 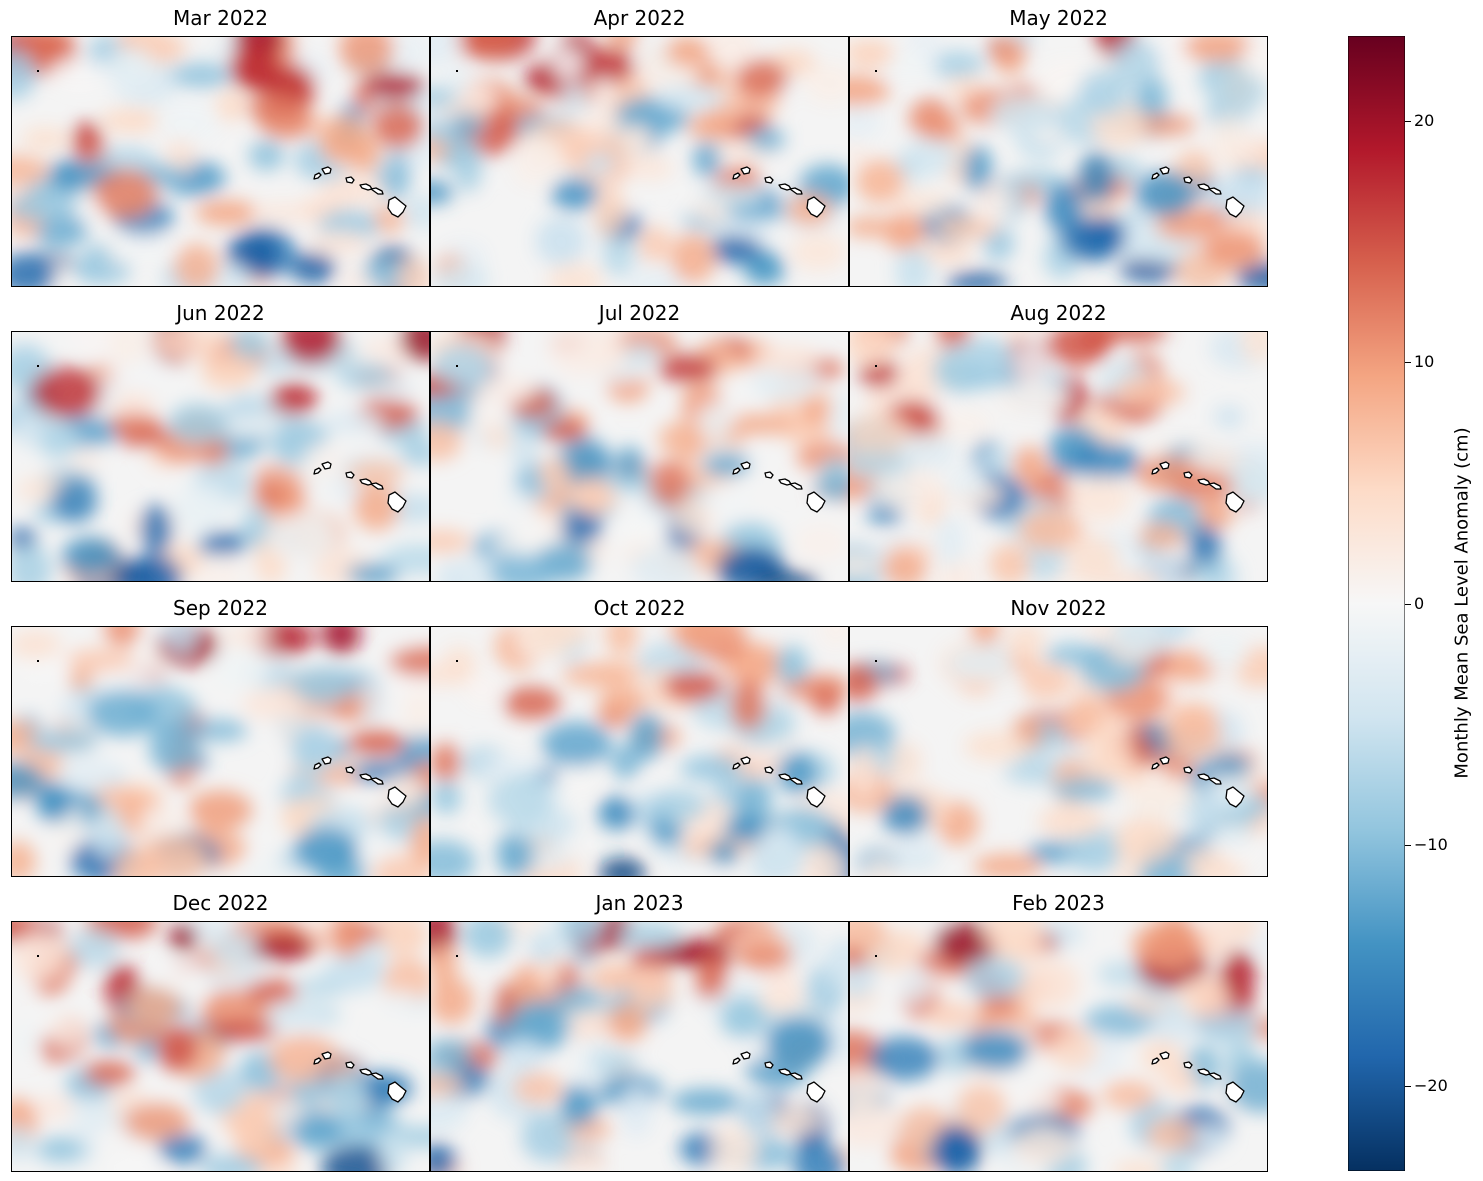 I want to click on colorbar-tick-label: −10, so click(x=1431, y=844).